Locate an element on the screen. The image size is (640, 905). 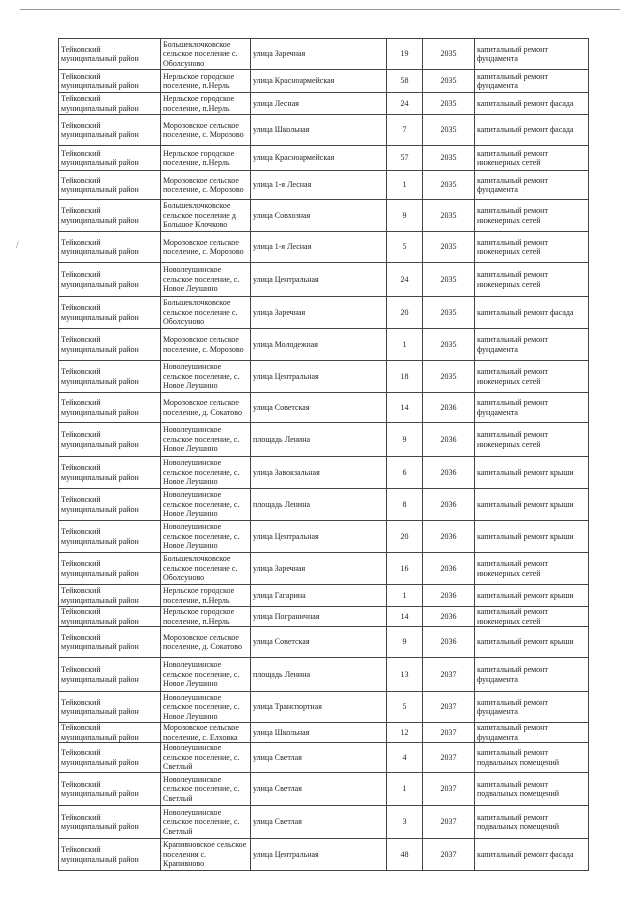
house-number-cell: 5 is located at coordinates (404, 707).